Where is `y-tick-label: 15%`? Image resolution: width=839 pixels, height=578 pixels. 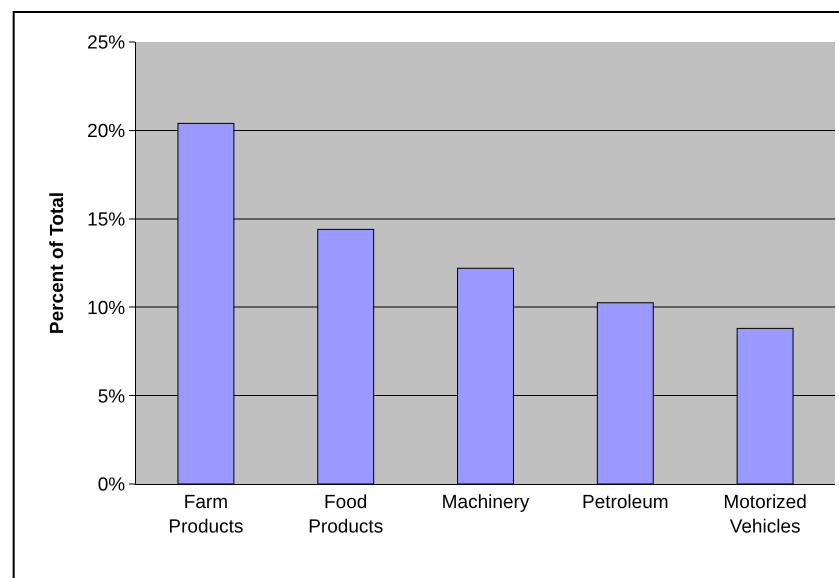
y-tick-label: 15% is located at coordinates (106, 219).